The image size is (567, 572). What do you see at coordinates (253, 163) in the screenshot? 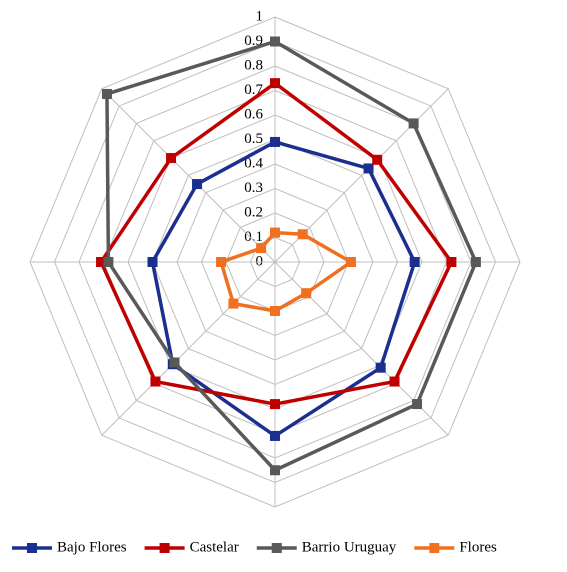
I see `tick-label: 0.4` at bounding box center [253, 163].